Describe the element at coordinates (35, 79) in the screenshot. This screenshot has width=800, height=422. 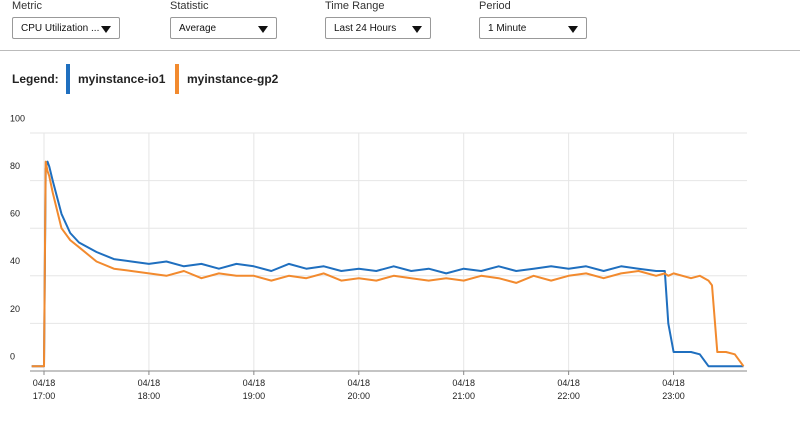
I see `legend-title: Legend:` at that location.